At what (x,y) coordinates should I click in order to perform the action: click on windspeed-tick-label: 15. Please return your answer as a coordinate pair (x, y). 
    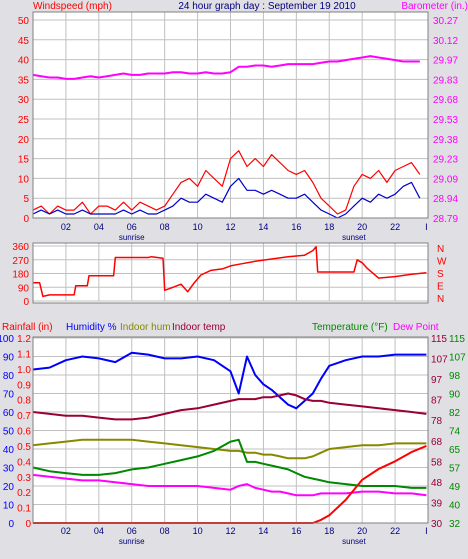
    Looking at the image, I should click on (24, 160).